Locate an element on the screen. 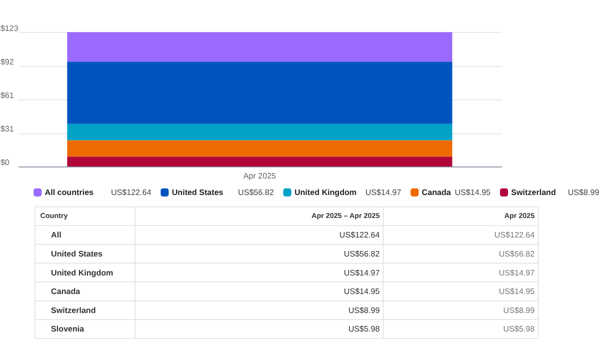  y-tick-label: $31 is located at coordinates (7, 129).